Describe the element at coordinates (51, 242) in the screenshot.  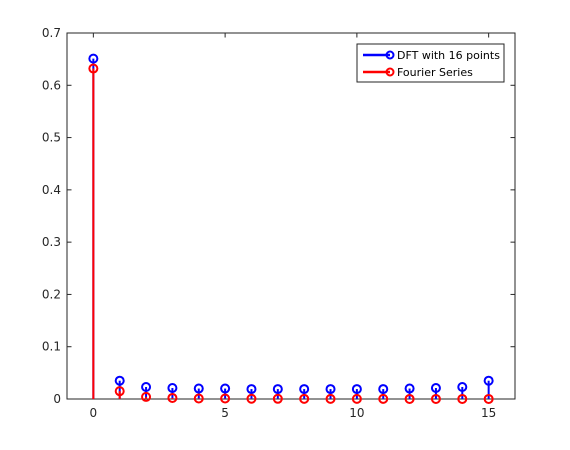
I see `y-tick-label: 0.3` at that location.